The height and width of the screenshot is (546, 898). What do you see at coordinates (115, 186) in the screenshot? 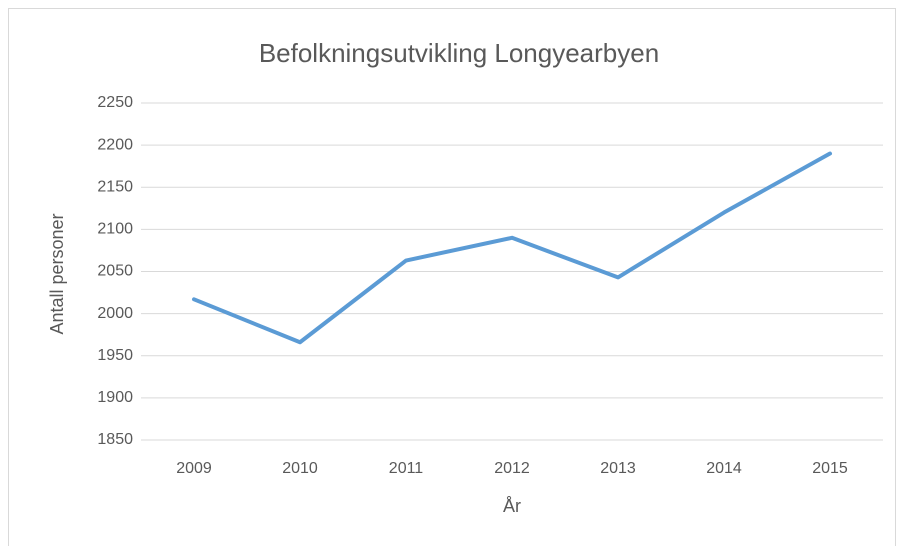
I see `y-tick-label: 2150` at bounding box center [115, 186].